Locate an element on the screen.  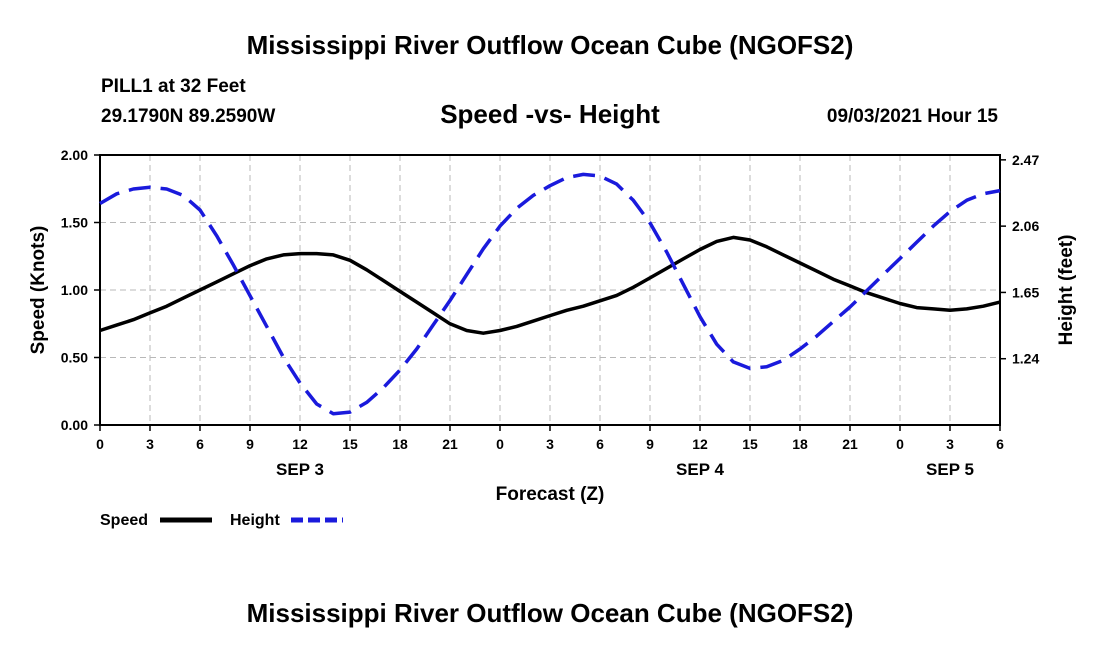
y-right-tick-label: 2.06 is located at coordinates (1025, 226).